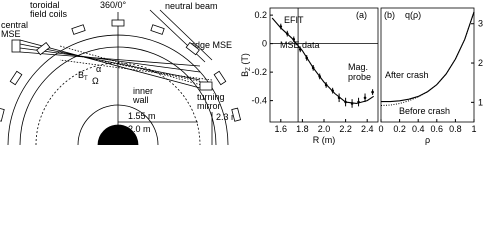  I want to click on x-tick-label: 2.0, so click(324, 129).